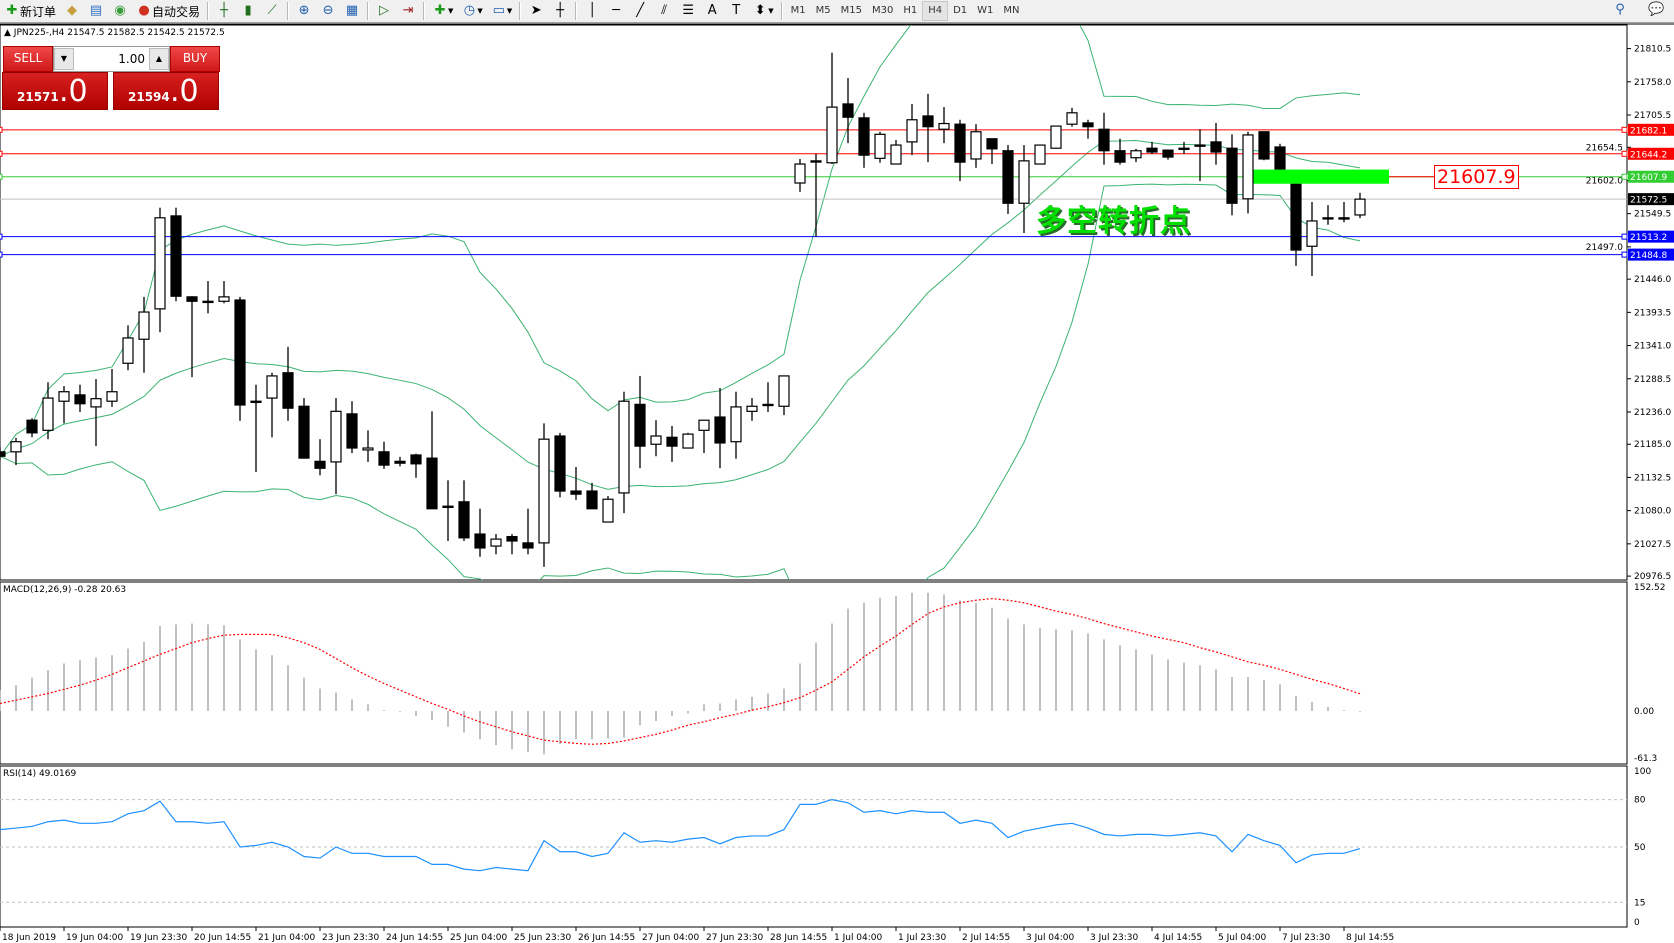  I want to click on cursor-button: ➤, so click(536, 11).